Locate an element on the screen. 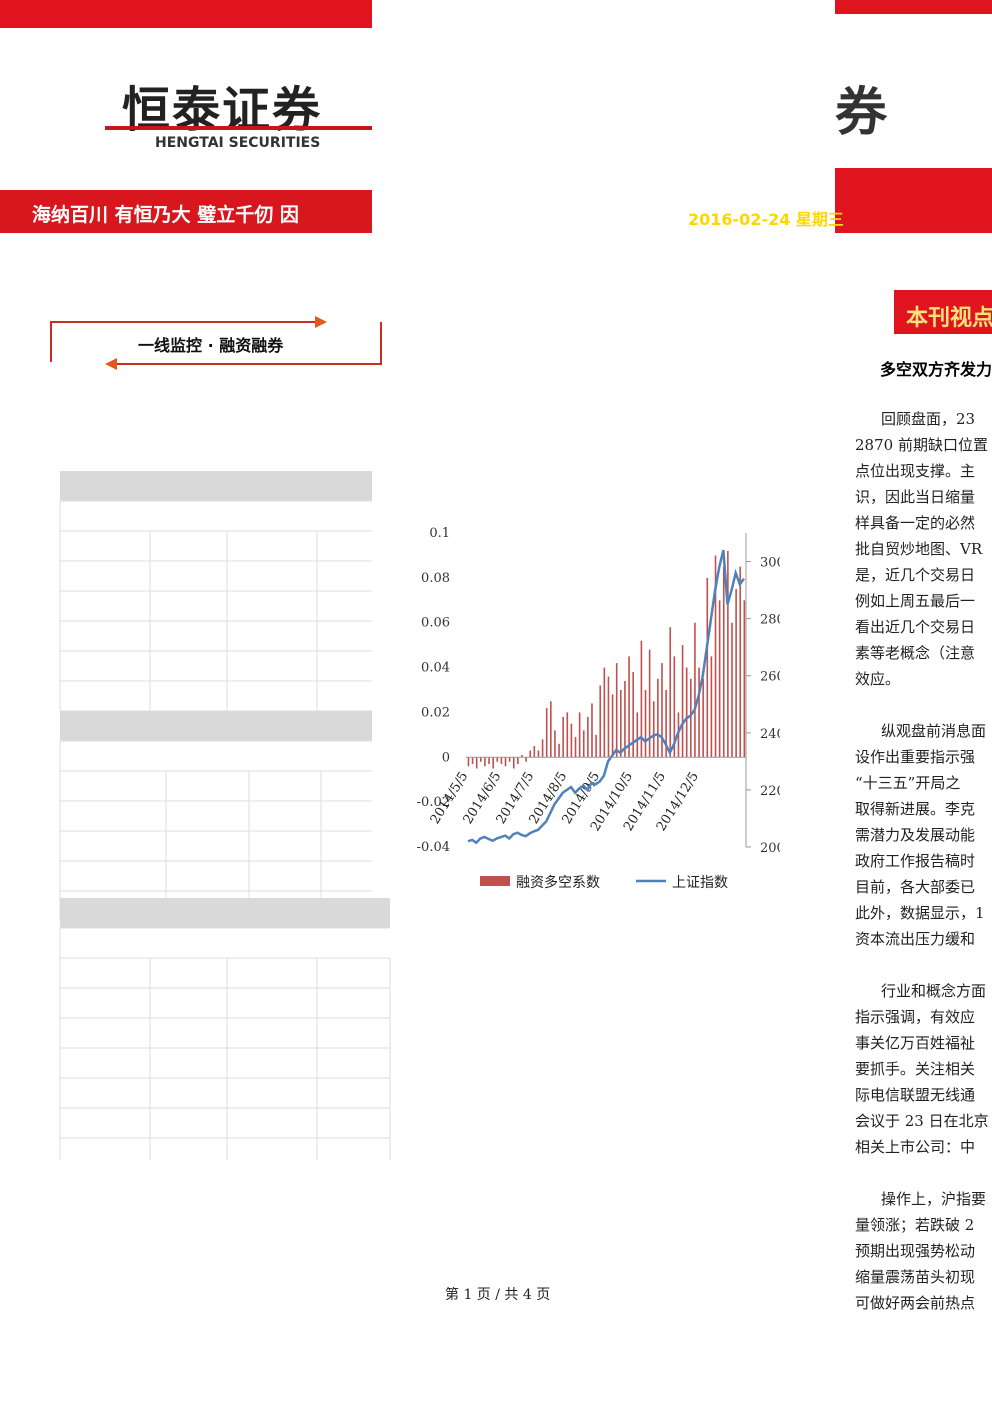  date-bar is located at coordinates (913, 200).